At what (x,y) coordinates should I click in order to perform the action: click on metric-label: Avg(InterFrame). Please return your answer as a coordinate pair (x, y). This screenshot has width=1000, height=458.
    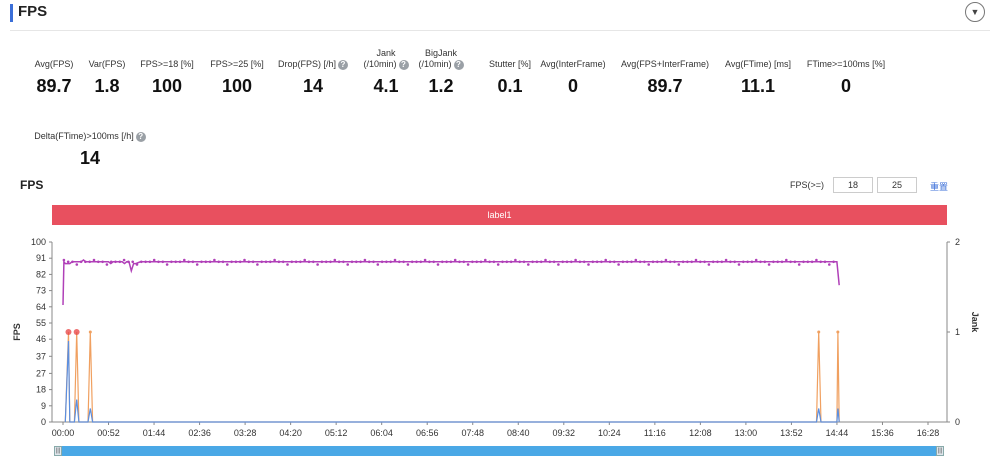
    Looking at the image, I should click on (573, 64).